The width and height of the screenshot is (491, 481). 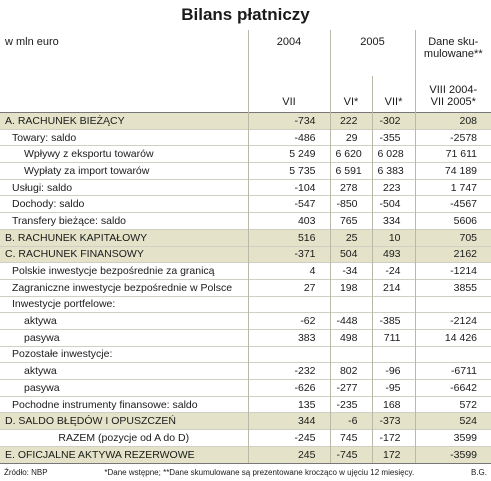 I want to click on table-row: A. RACHUNEK BIEŻĄCY -734 222 -302 208, so click(x=245, y=121).